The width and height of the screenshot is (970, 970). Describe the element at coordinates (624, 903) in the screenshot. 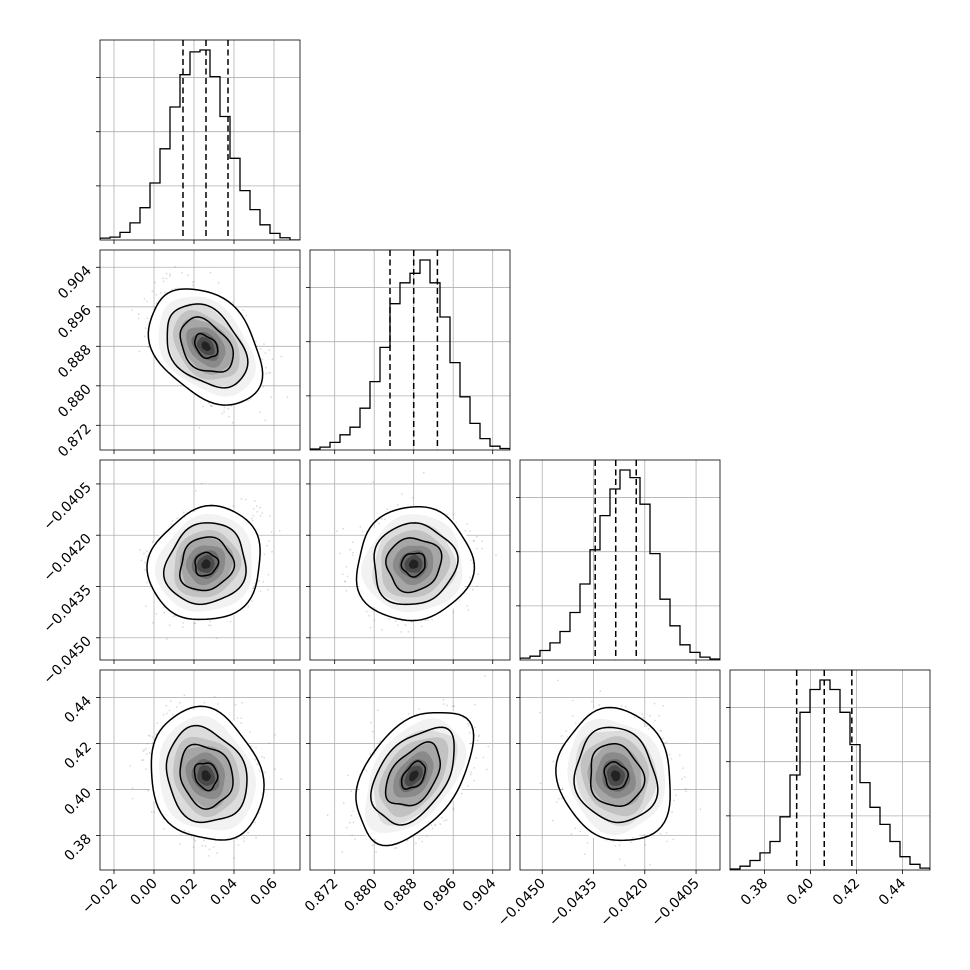

I see `x-tick-label: −0.0420` at that location.